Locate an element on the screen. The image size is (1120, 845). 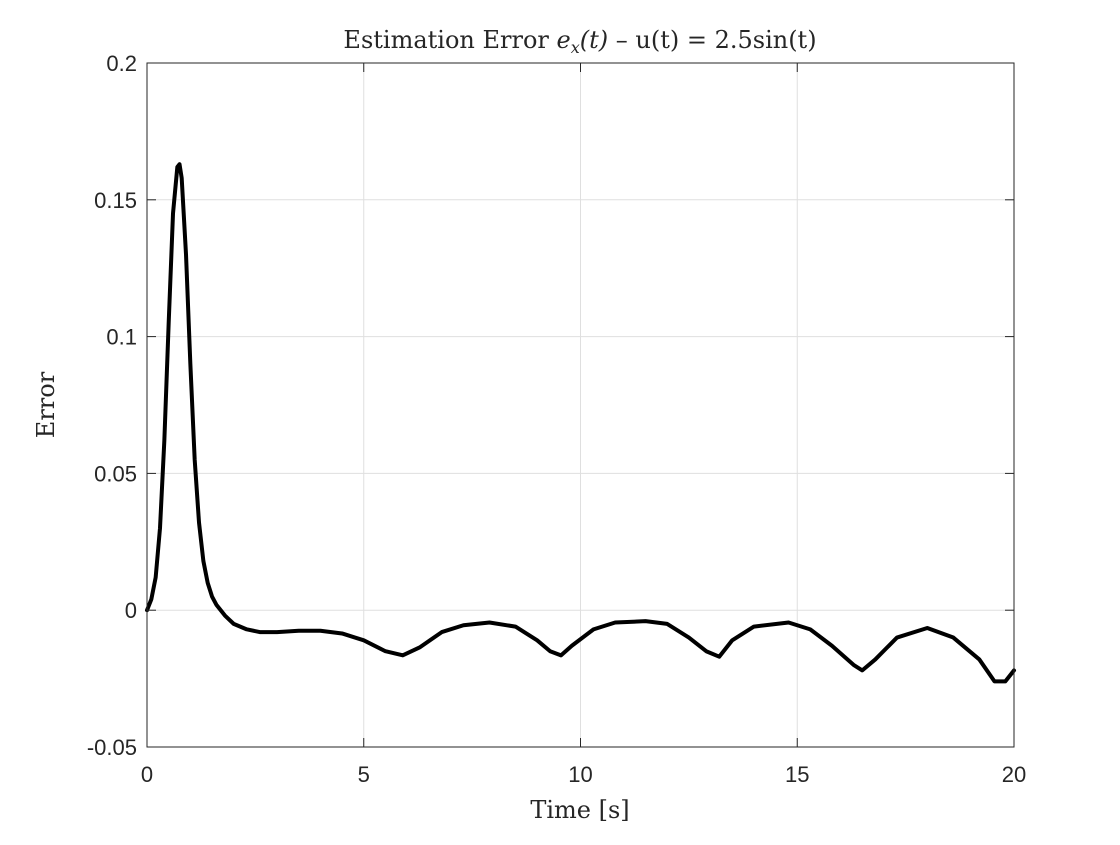
chart-title-math-sub: x is located at coordinates (575, 47).